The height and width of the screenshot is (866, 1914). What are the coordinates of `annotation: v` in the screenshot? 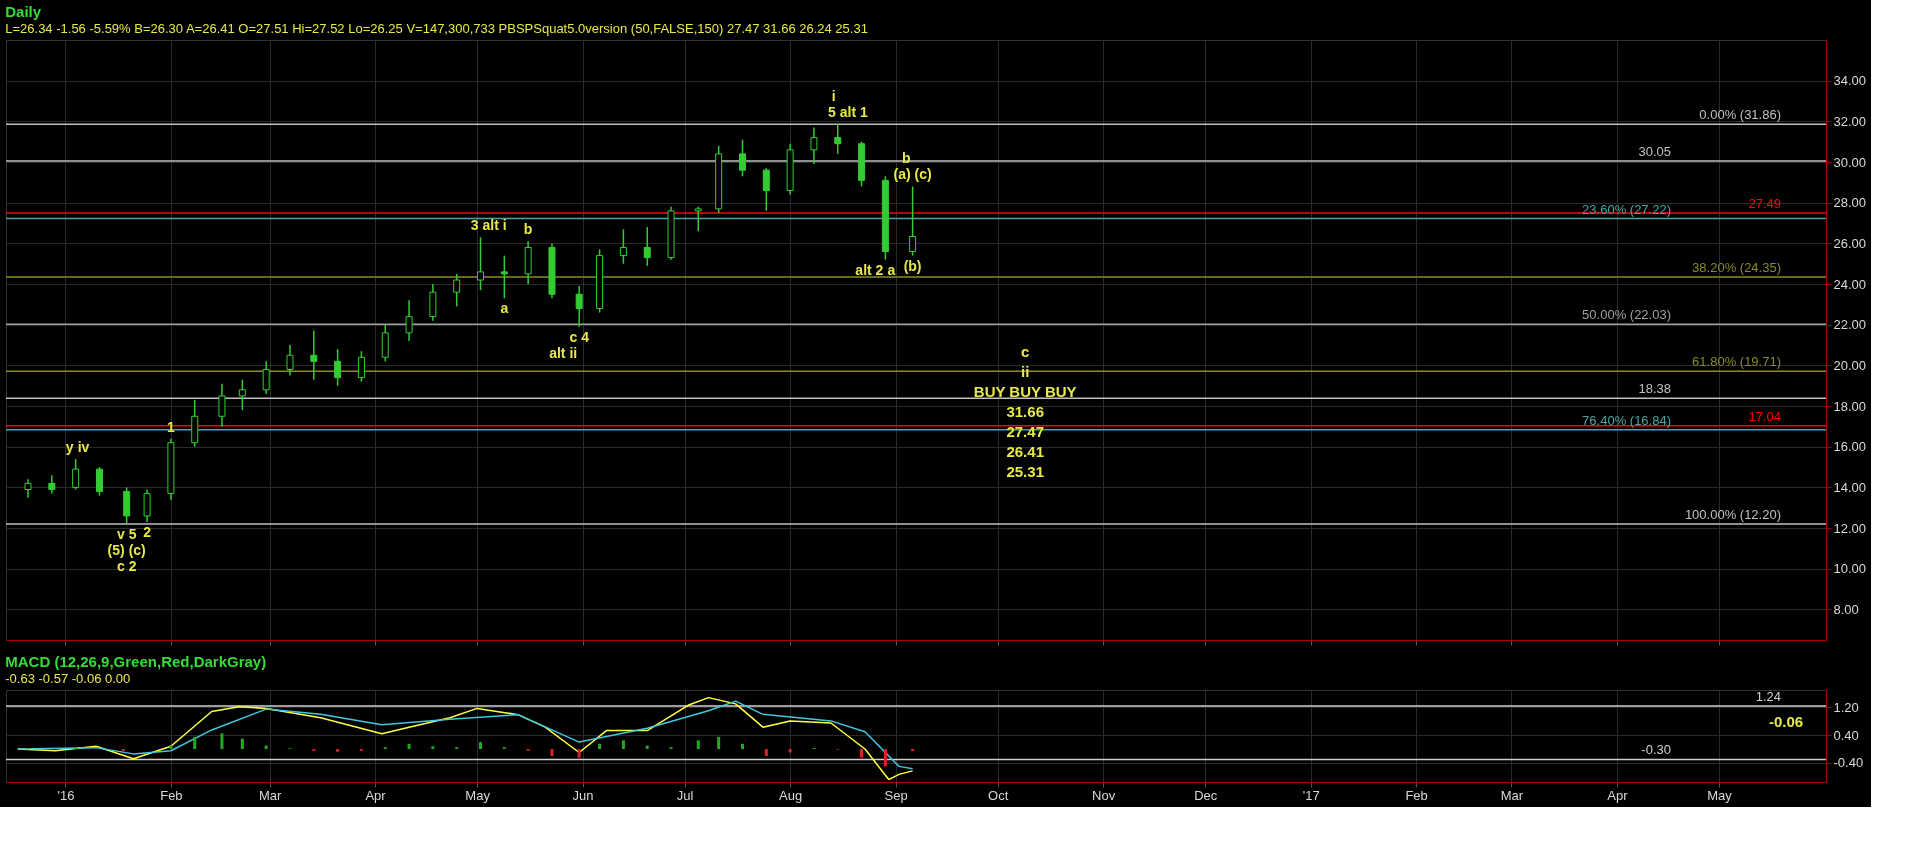 It's located at (120, 534).